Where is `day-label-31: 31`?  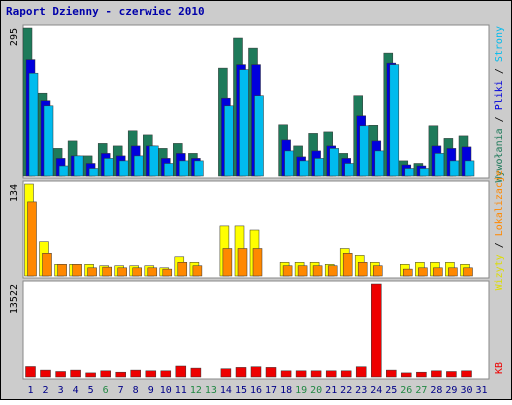 day-label-31: 31 is located at coordinates (481, 390).